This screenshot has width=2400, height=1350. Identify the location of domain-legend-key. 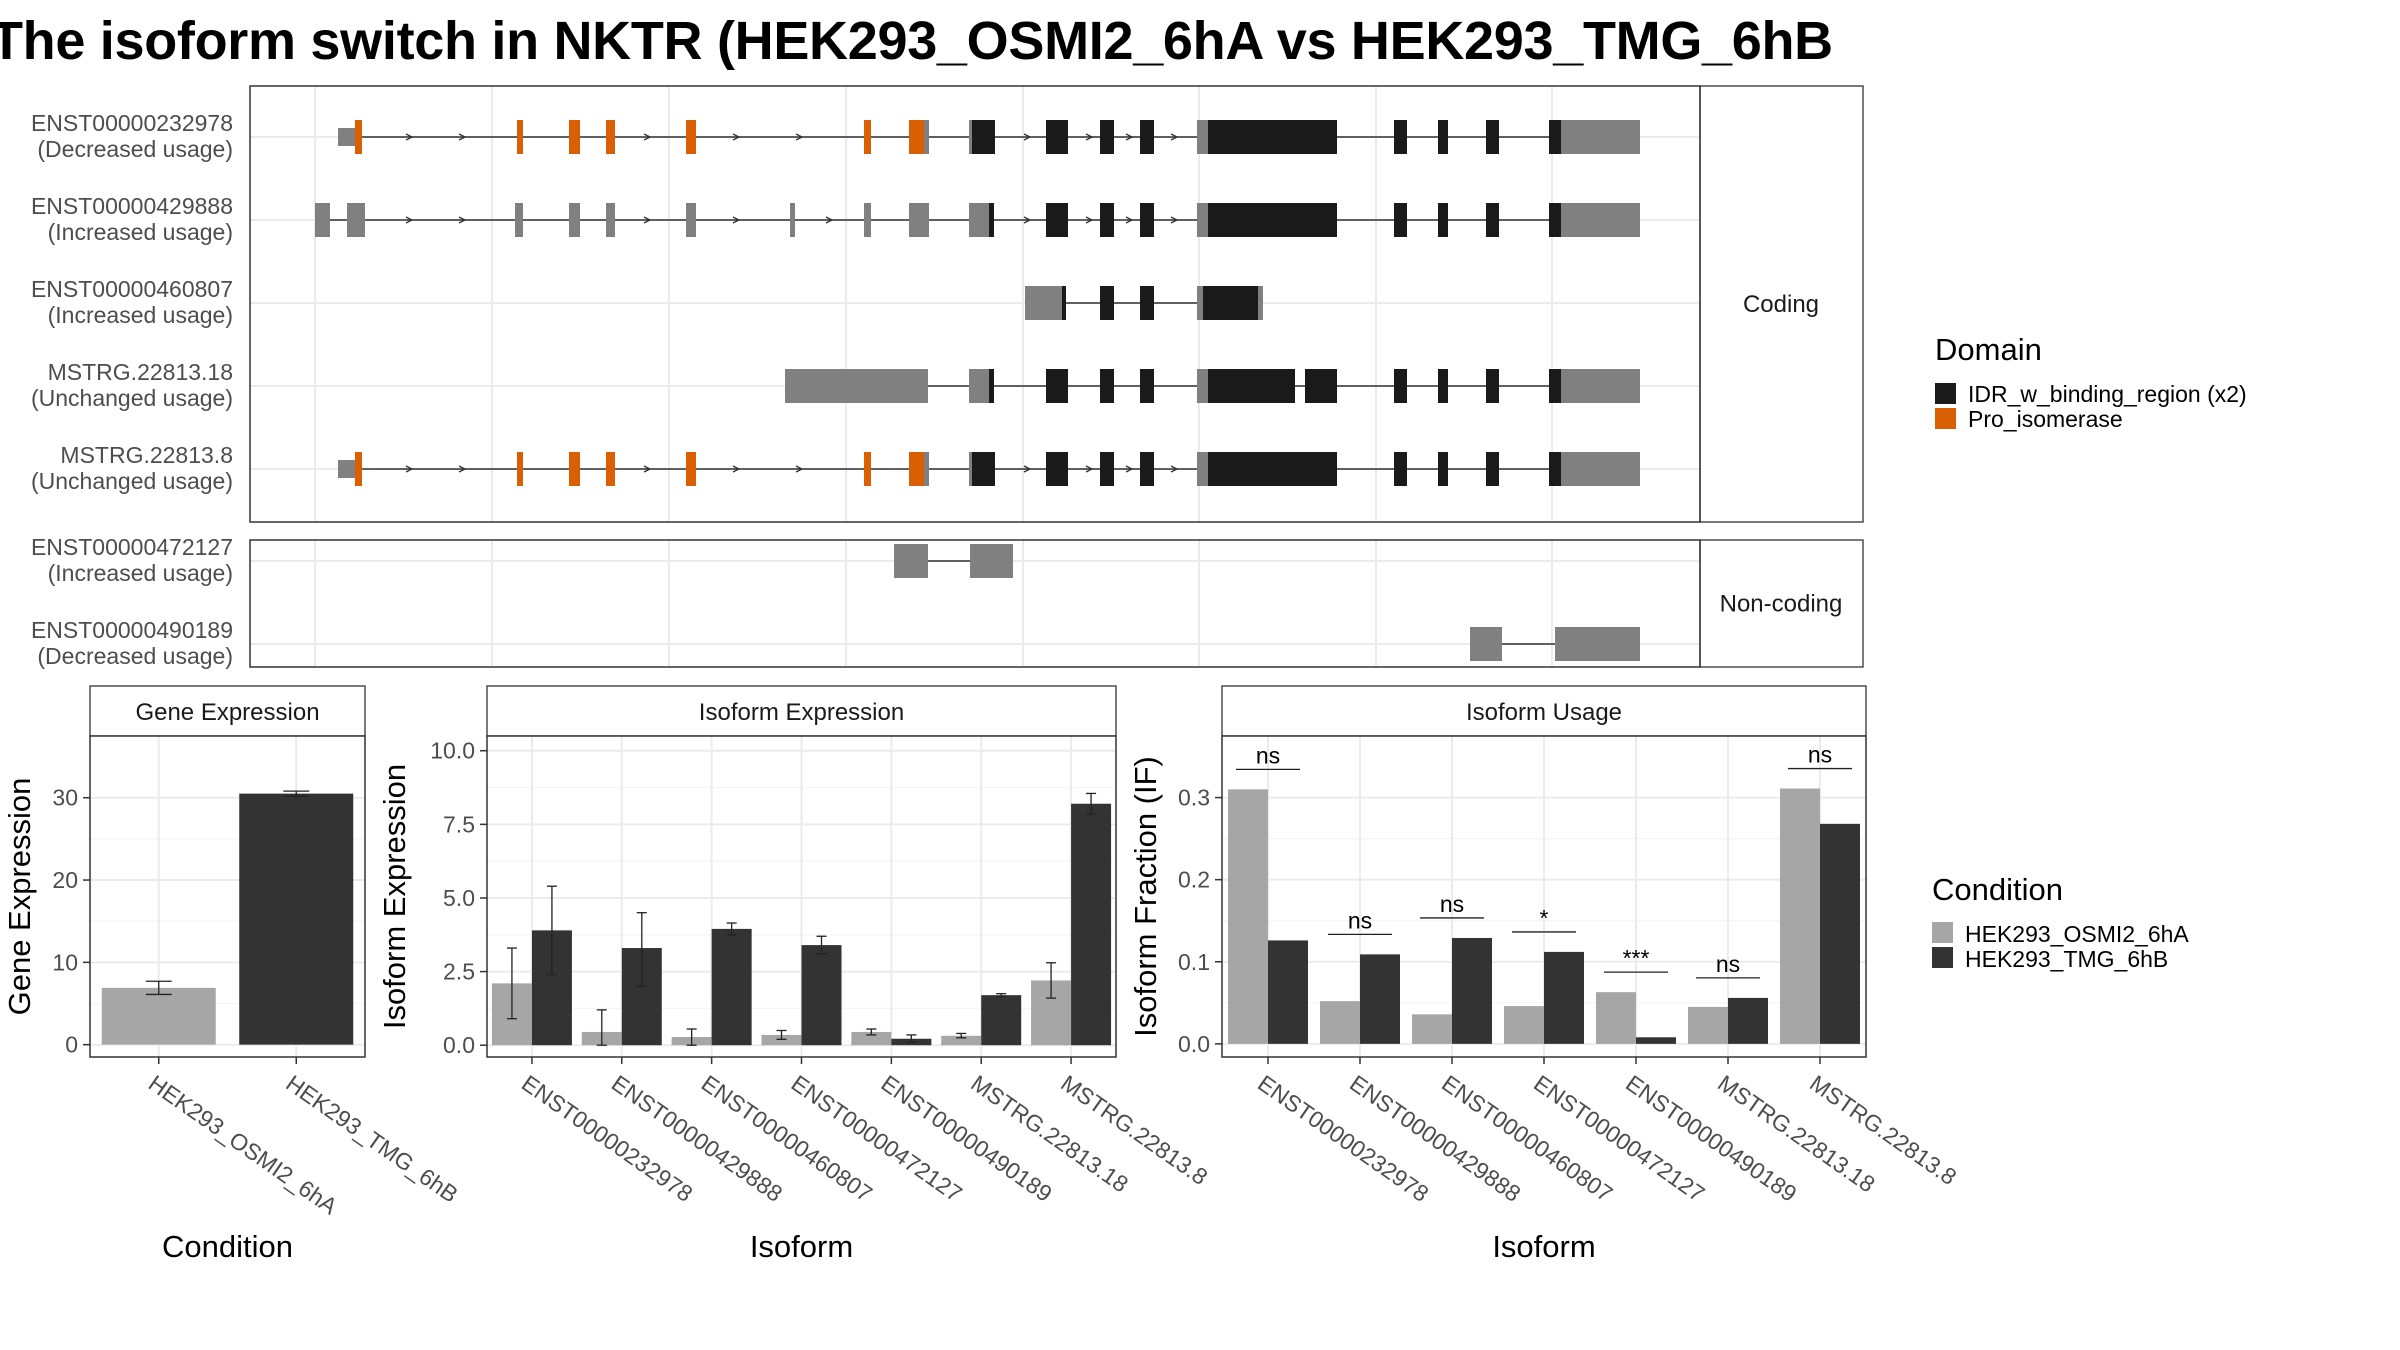
(1945, 418).